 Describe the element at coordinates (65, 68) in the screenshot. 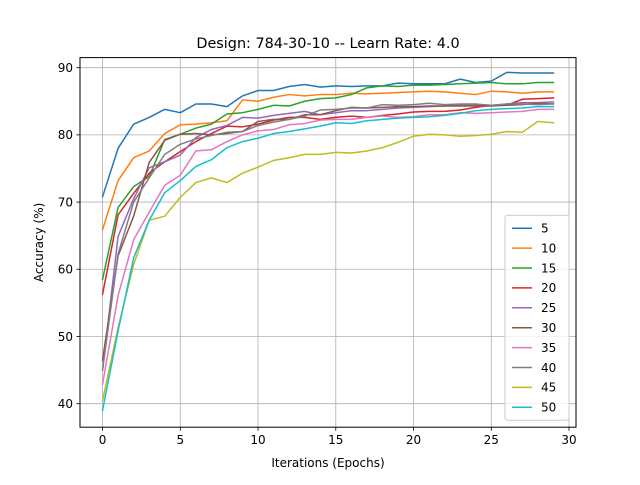

I see `y-tick-label: 90` at that location.